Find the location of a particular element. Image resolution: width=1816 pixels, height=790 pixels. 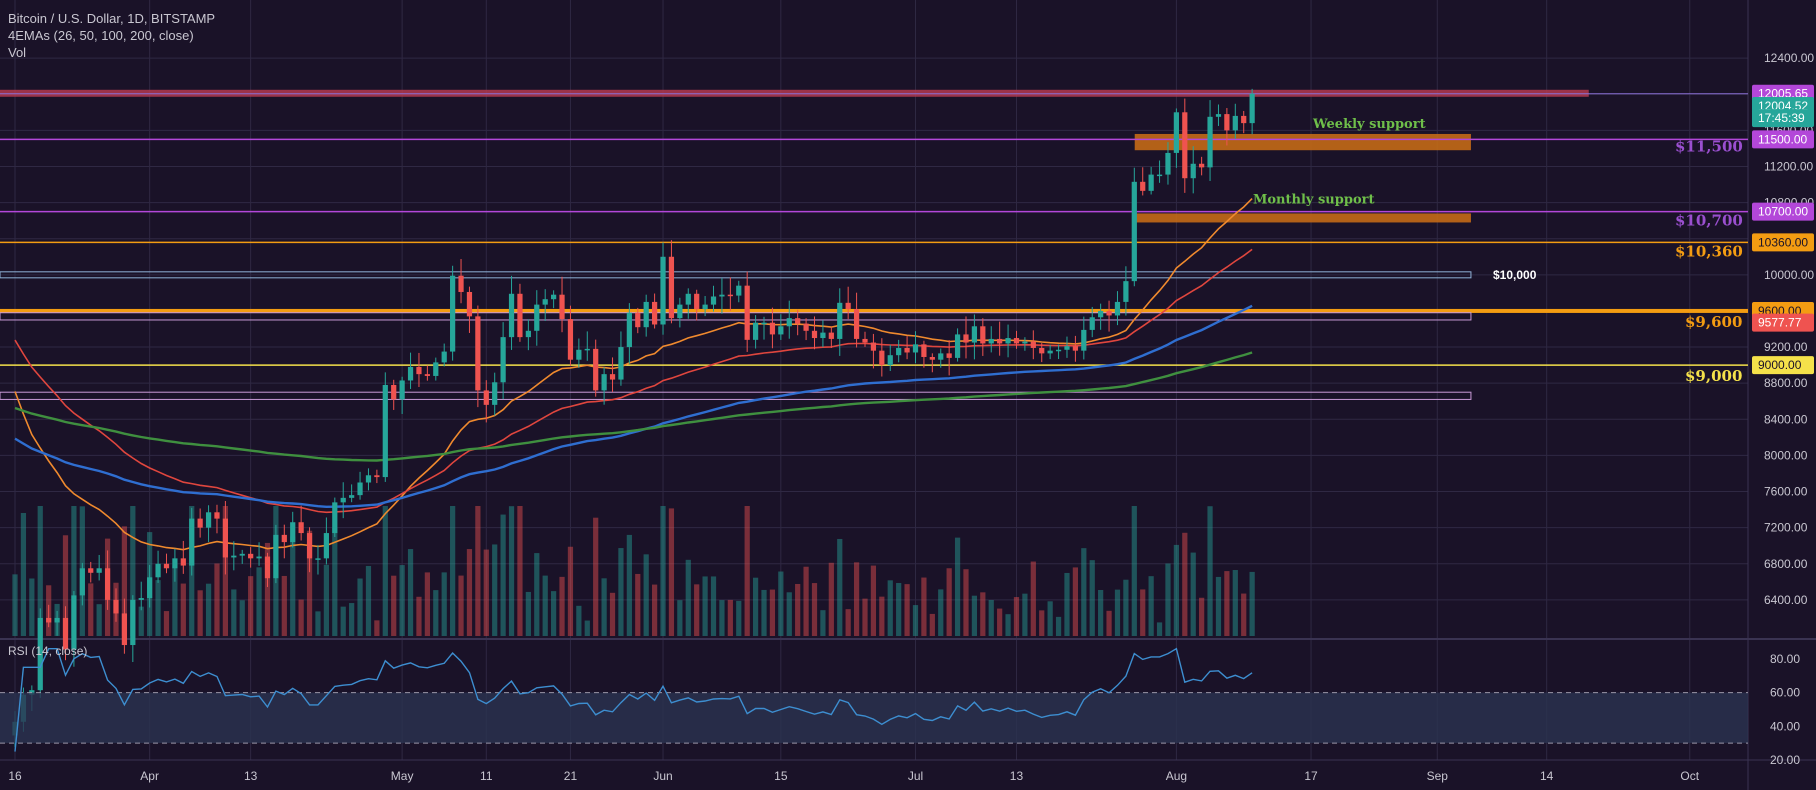

price-tag-bg is located at coordinates (1783, 322).